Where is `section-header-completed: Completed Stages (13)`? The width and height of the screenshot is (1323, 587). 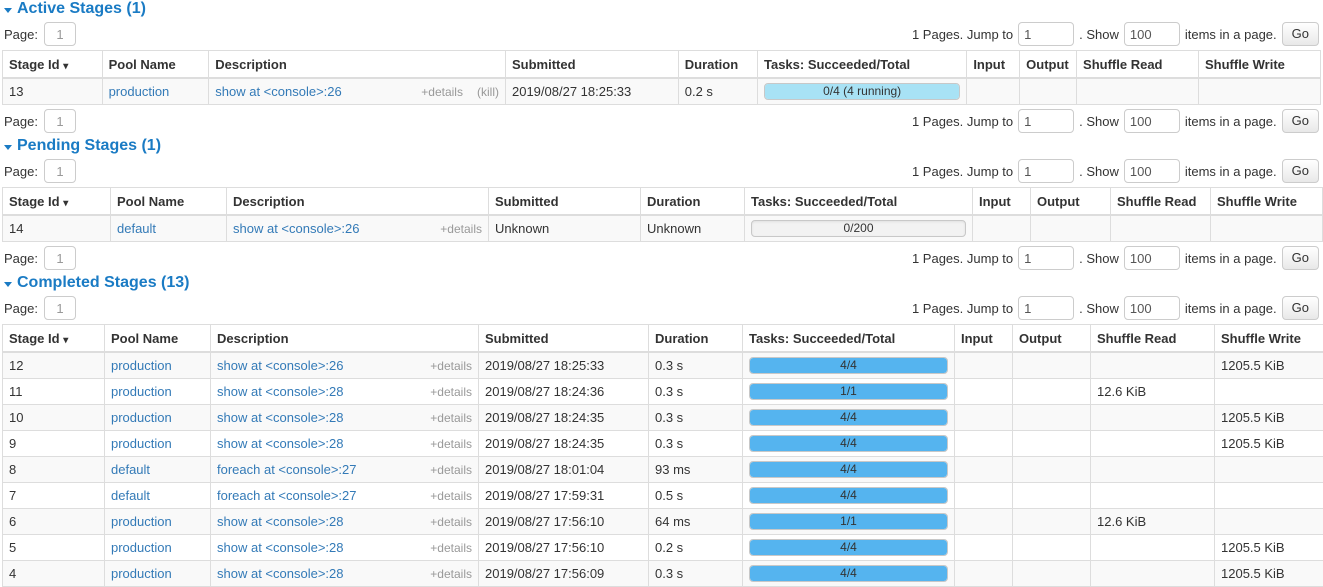
section-header-completed: Completed Stages (13) is located at coordinates (661, 283).